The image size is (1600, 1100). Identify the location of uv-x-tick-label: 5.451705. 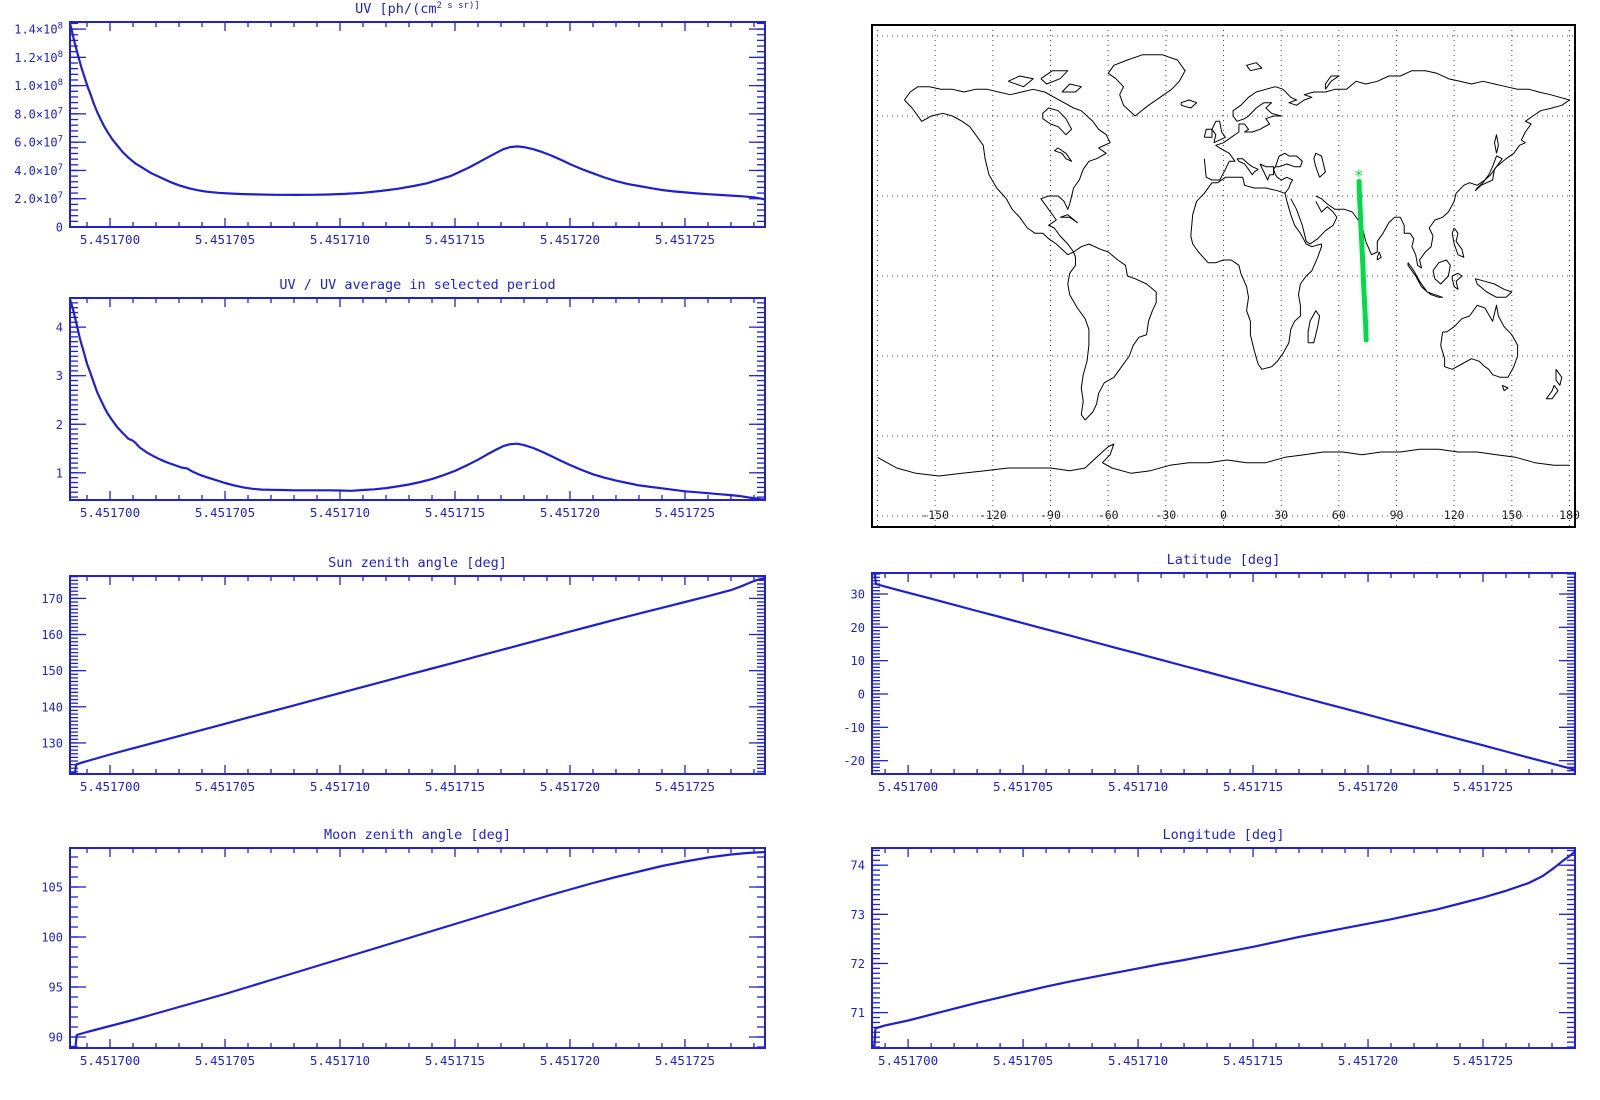
(225, 239).